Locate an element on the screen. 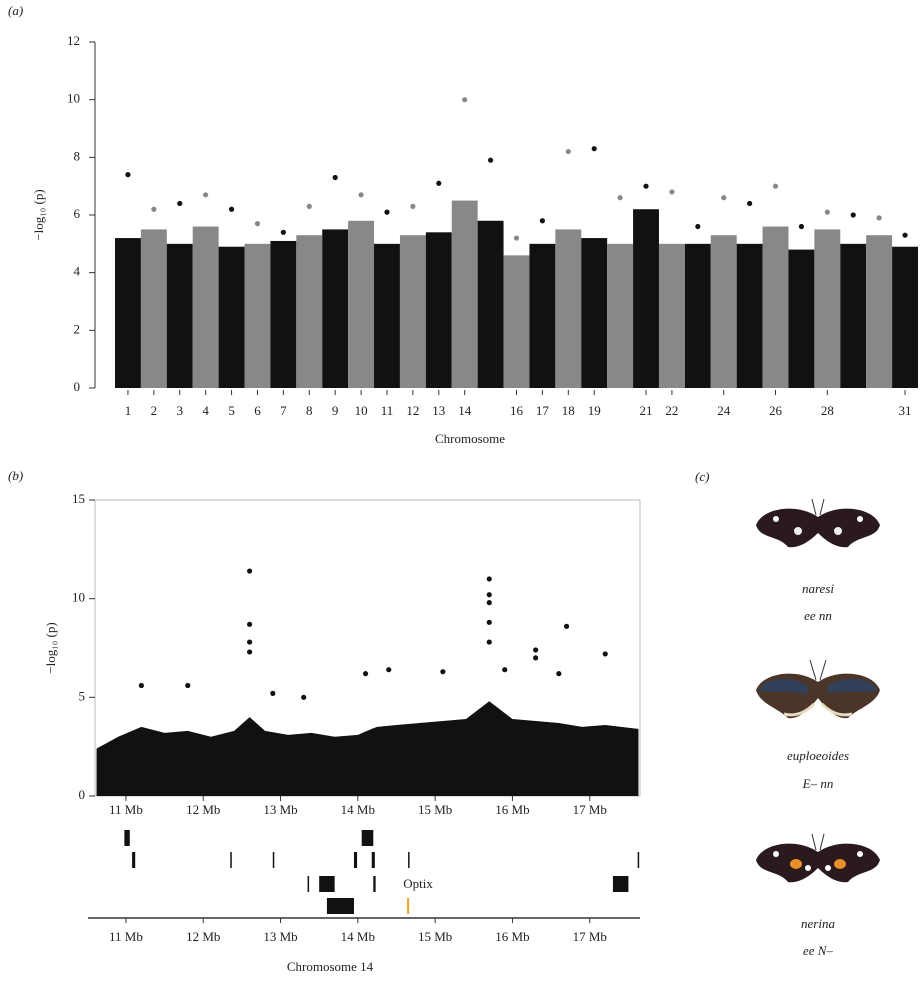  y-tick-label: 0 is located at coordinates (82, 794).